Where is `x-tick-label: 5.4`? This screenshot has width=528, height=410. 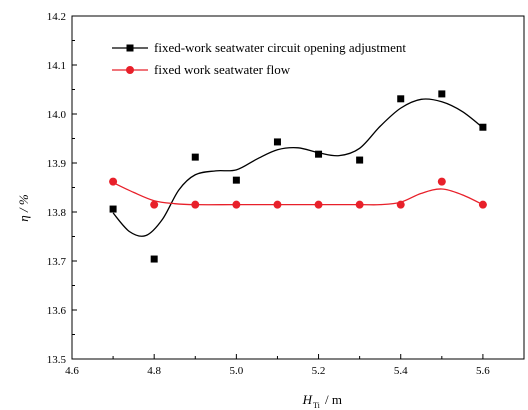
x-tick-label: 5.4 is located at coordinates (401, 371).